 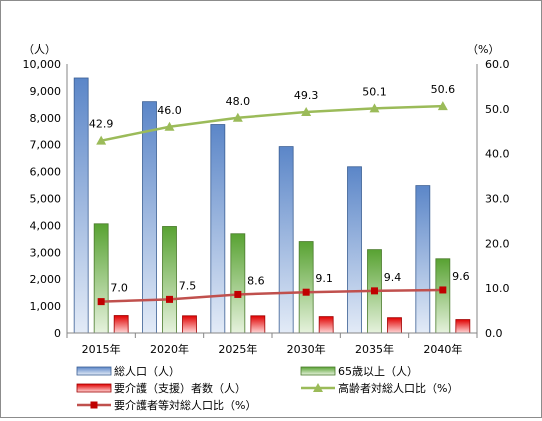 What do you see at coordinates (272, 349) in the screenshot?
I see `x-axis-labels: 2015年 2020年 2025年 2030年 2035年 2040年` at bounding box center [272, 349].